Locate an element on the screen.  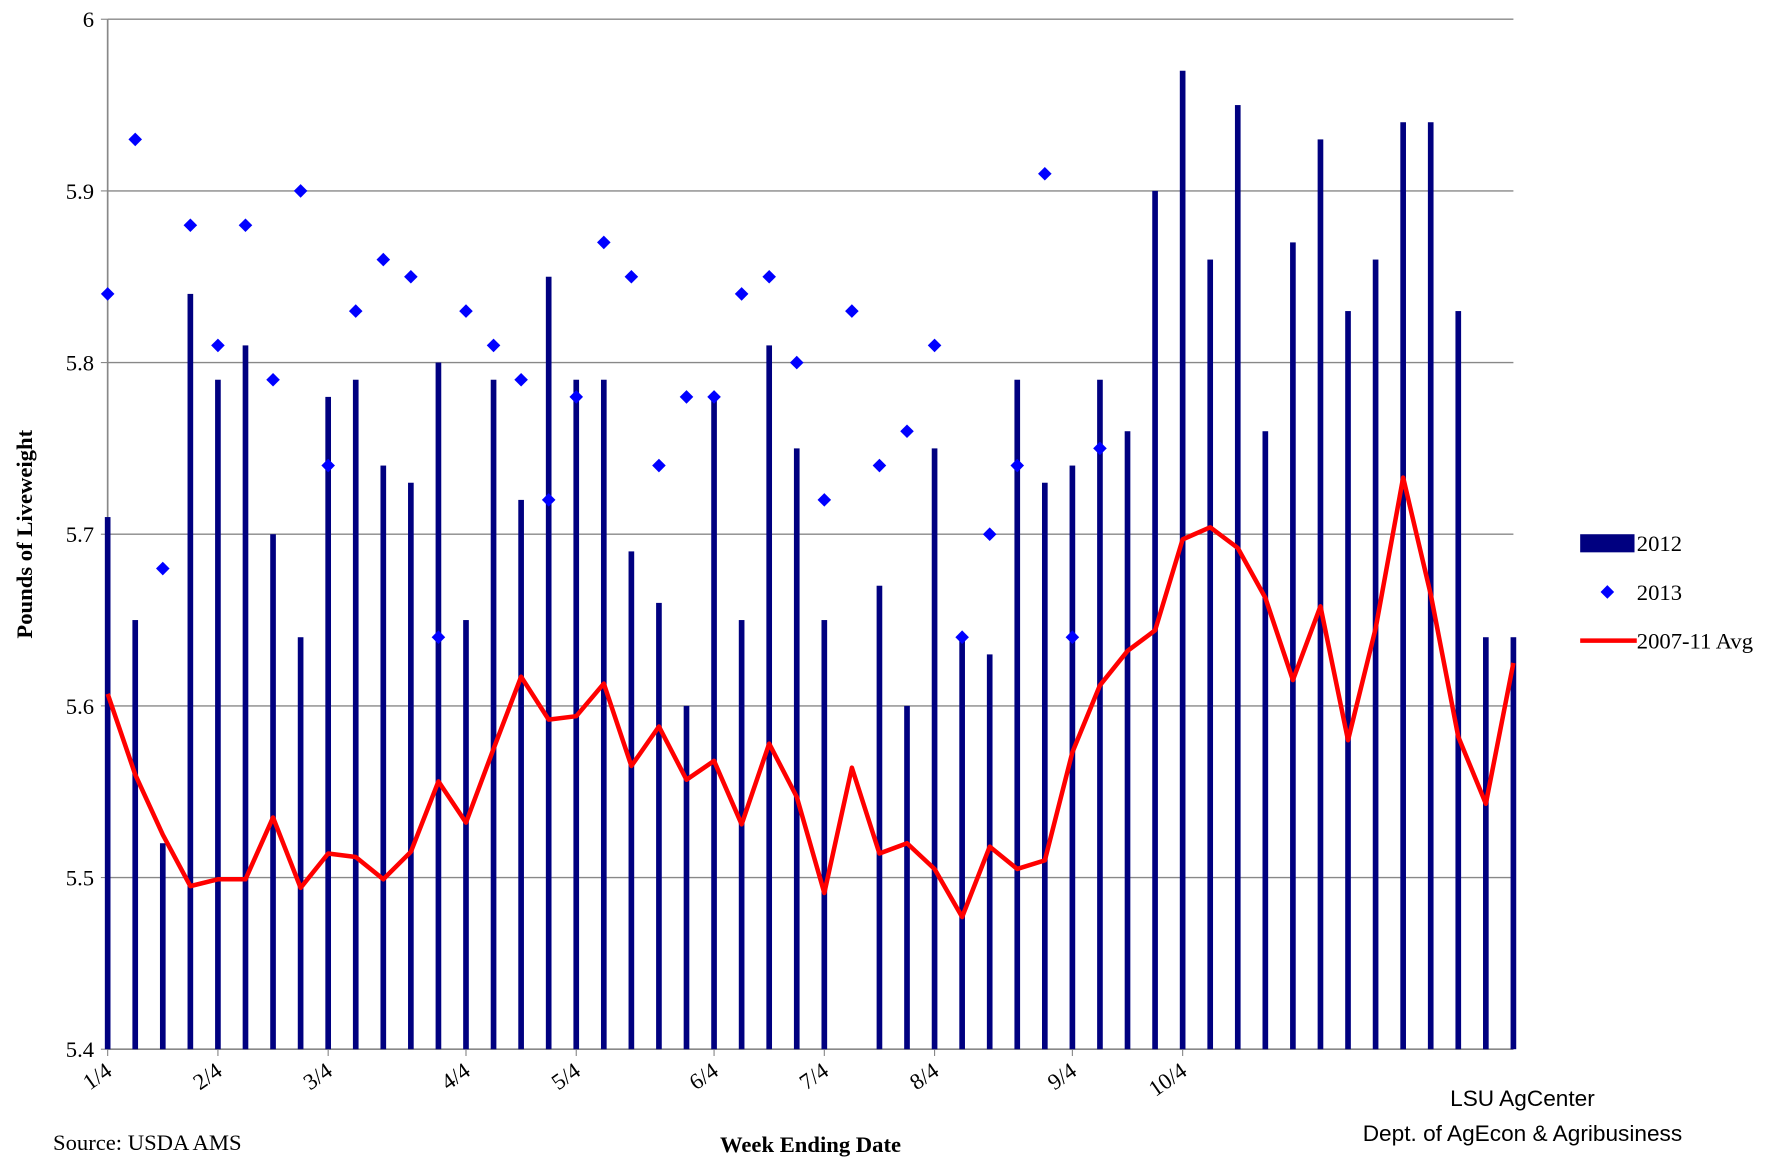
x-tick-label: 5/4 is located at coordinates (566, 1076).